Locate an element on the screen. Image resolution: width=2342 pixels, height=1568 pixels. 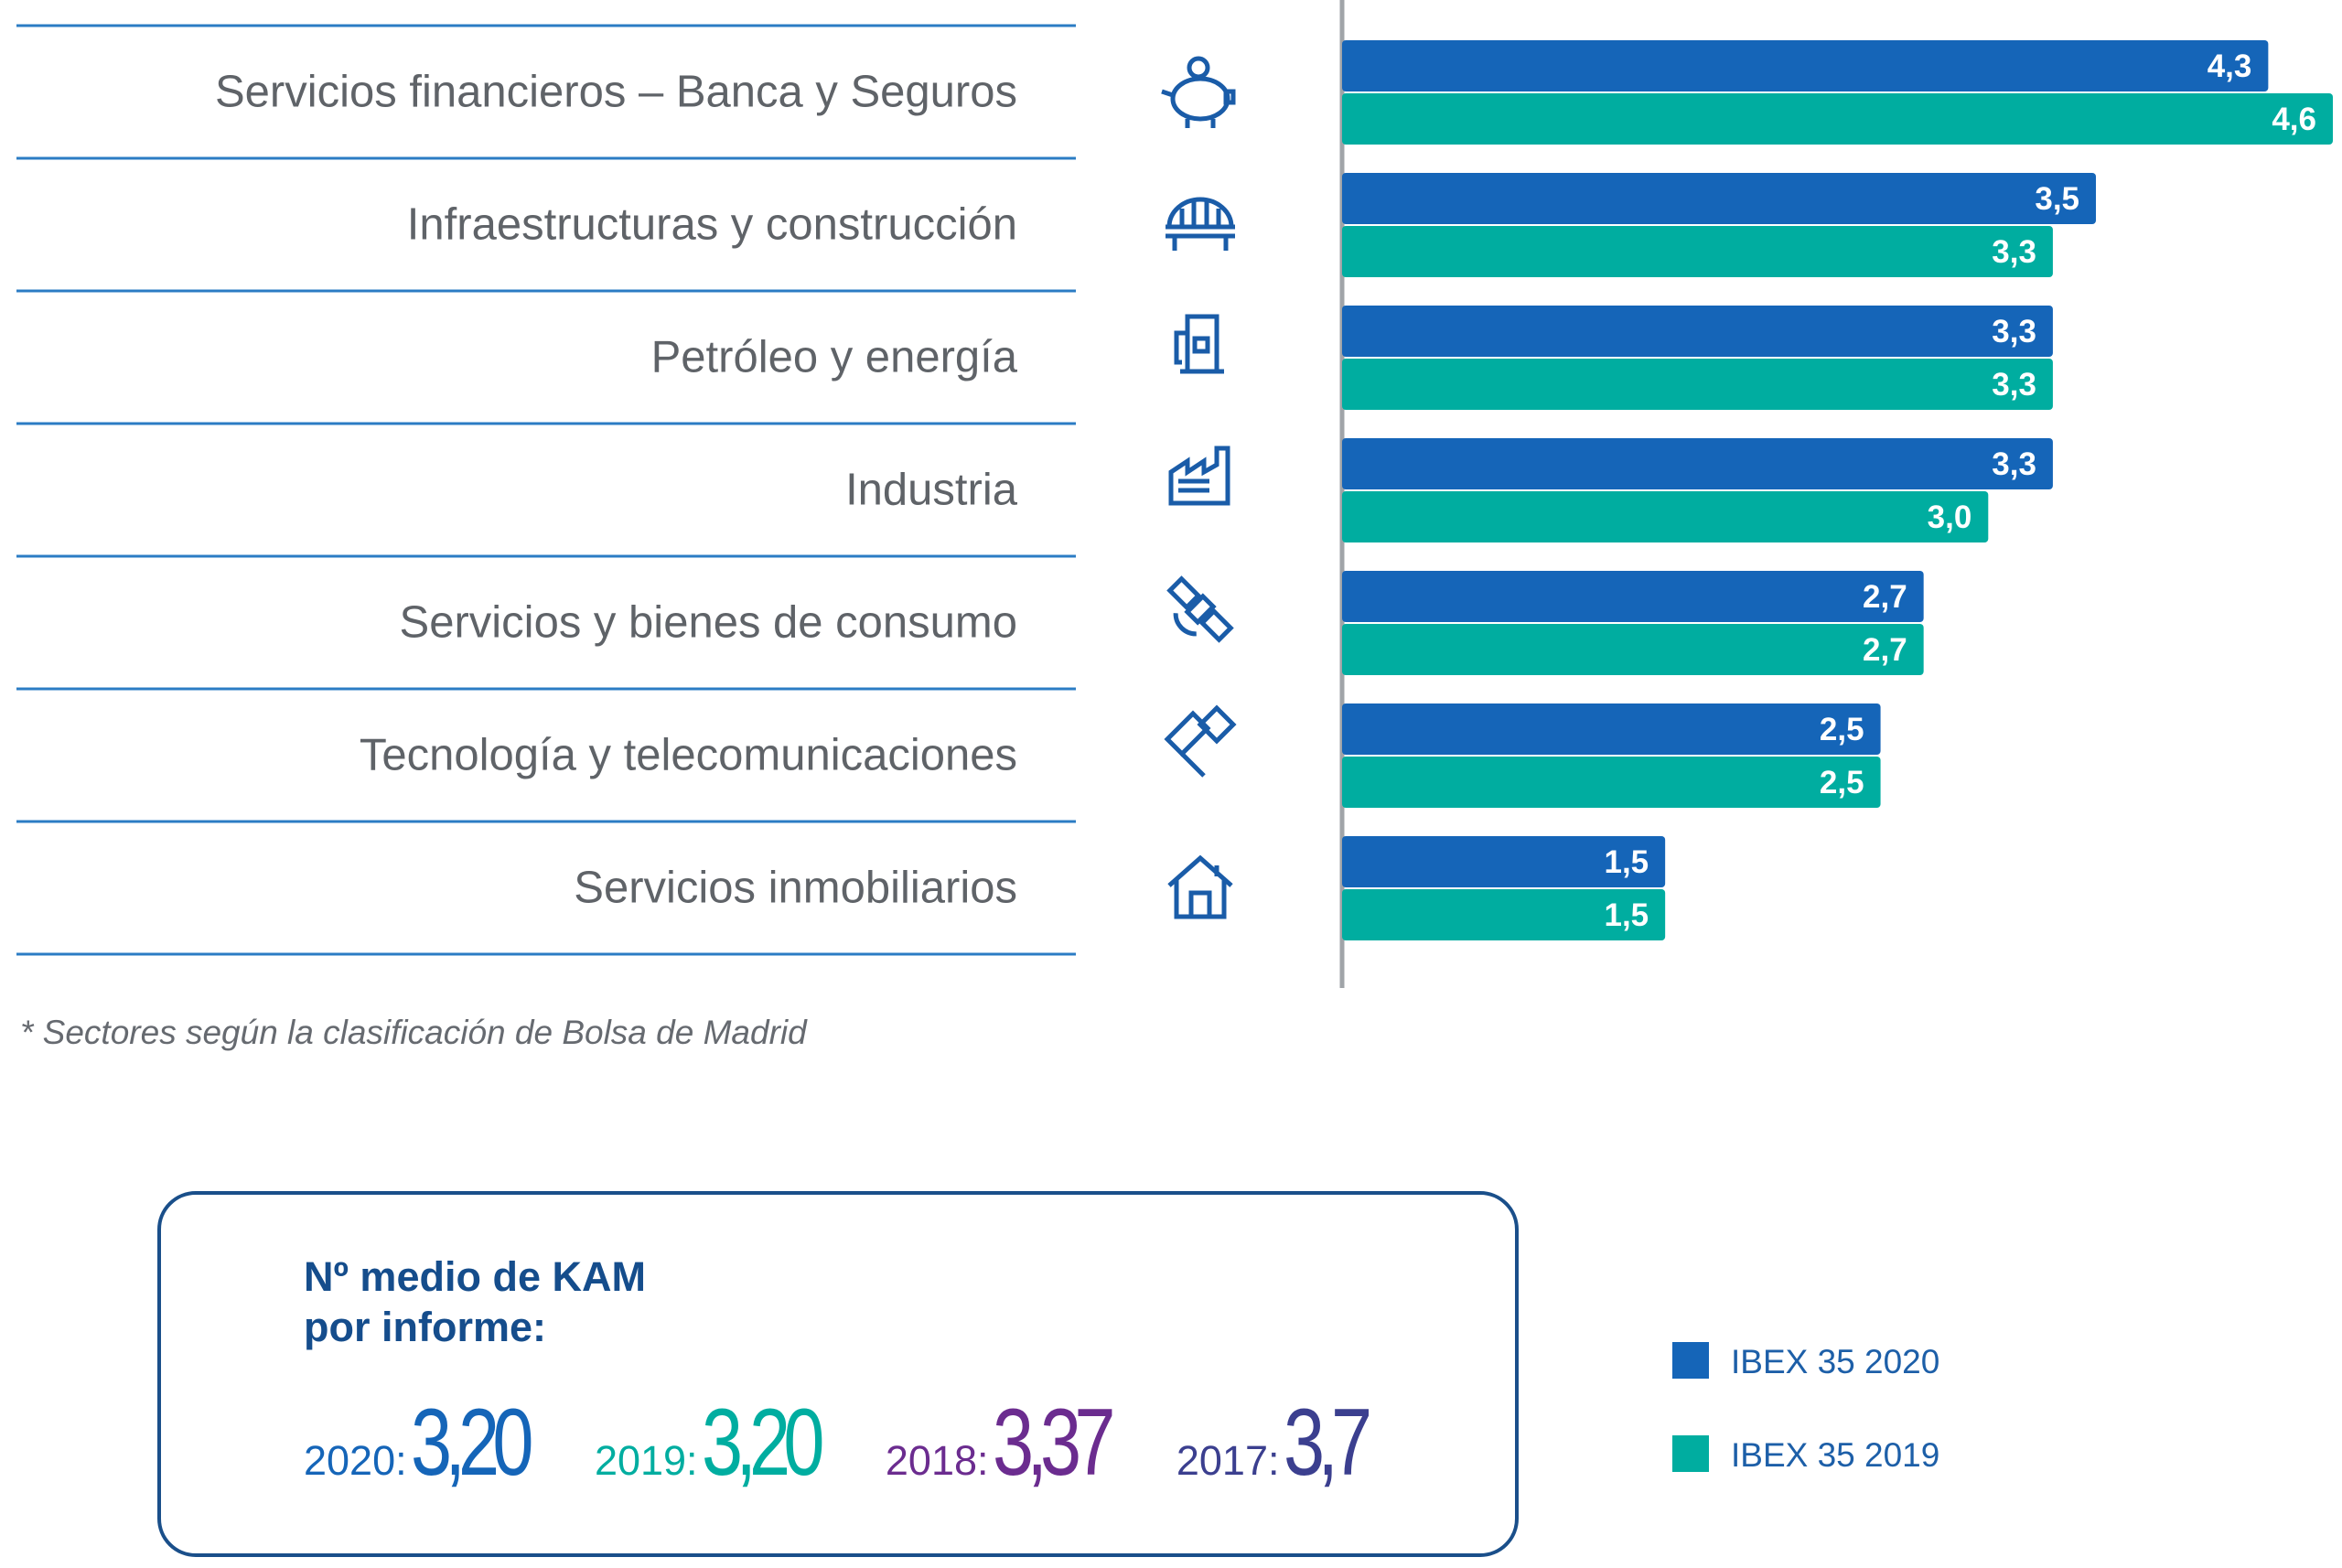
handshake-icon is located at coordinates (1200, 741).